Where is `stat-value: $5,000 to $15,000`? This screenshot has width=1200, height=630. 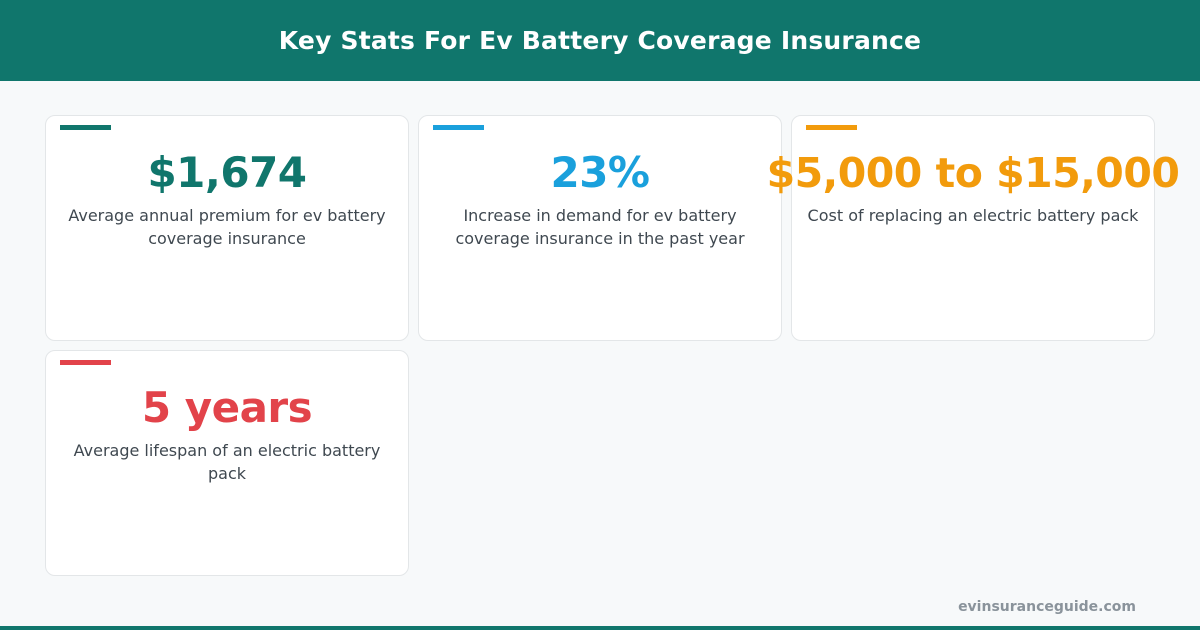 stat-value: $5,000 to $15,000 is located at coordinates (973, 173).